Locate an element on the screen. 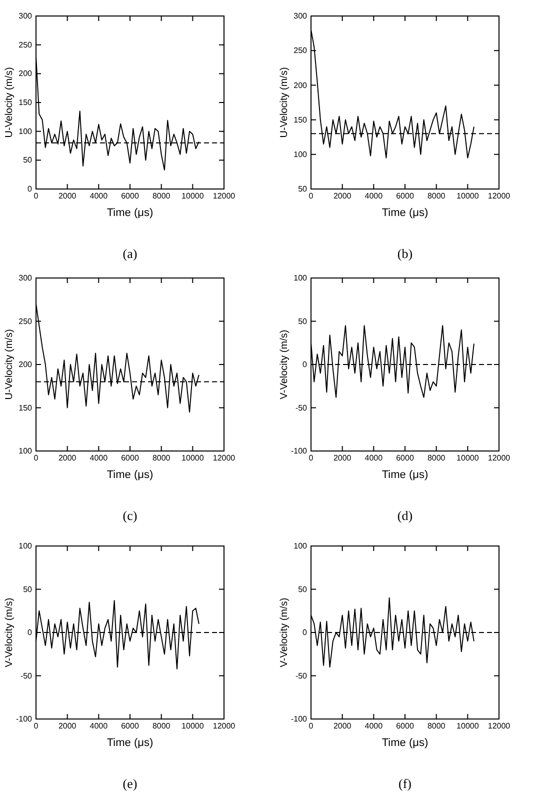 This screenshot has width=549, height=810. text: (d) is located at coordinates (405, 515).